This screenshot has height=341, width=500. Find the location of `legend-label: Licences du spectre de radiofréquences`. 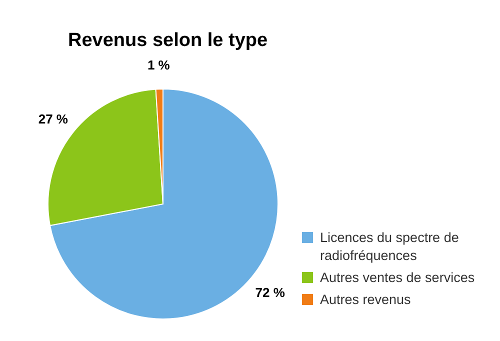

legend-label: Licences du spectre de radiofréquences is located at coordinates (389, 246).